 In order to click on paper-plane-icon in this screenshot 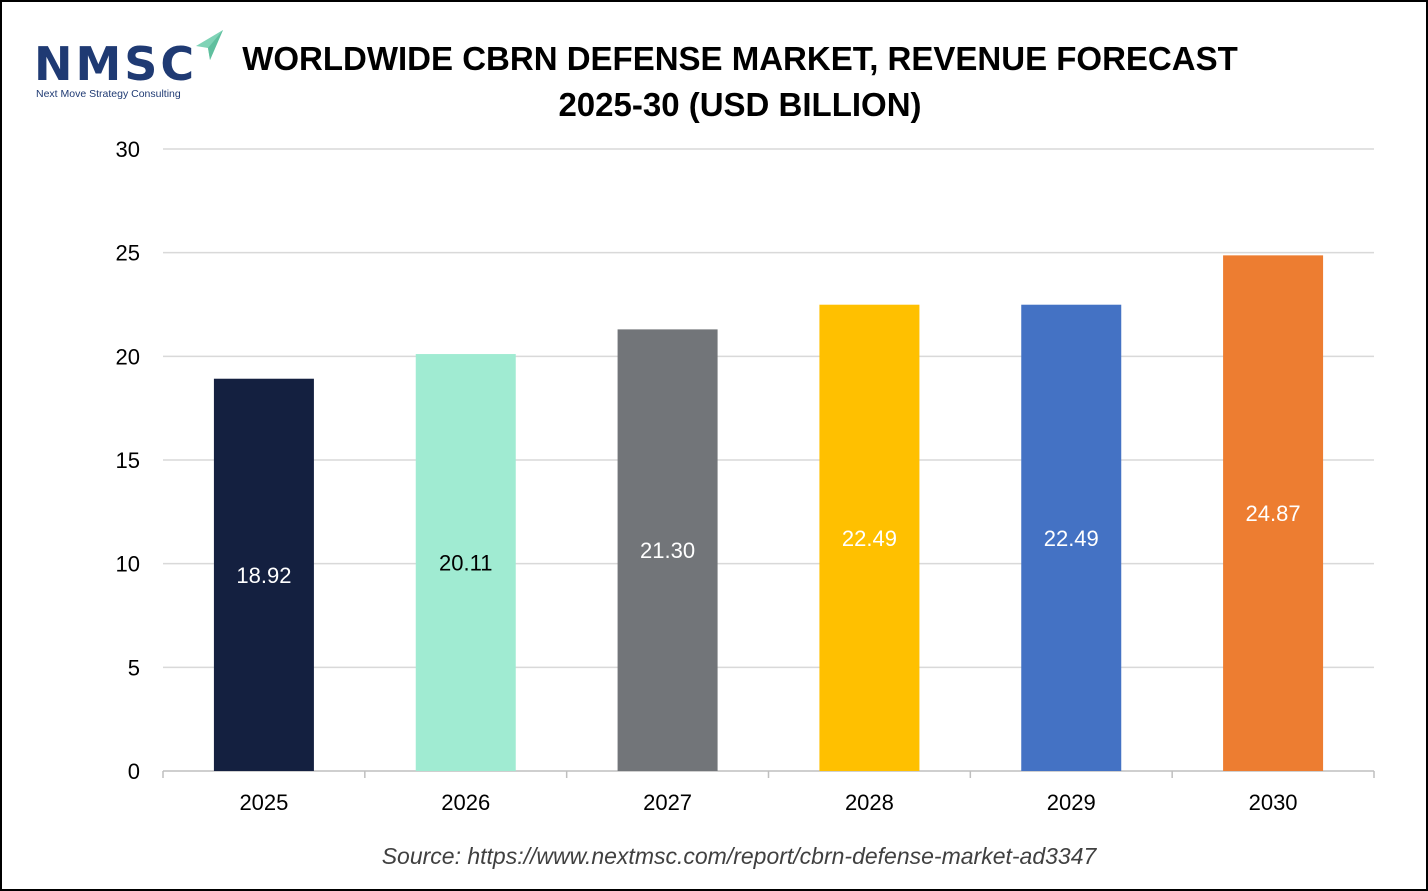, I will do `click(209, 45)`.